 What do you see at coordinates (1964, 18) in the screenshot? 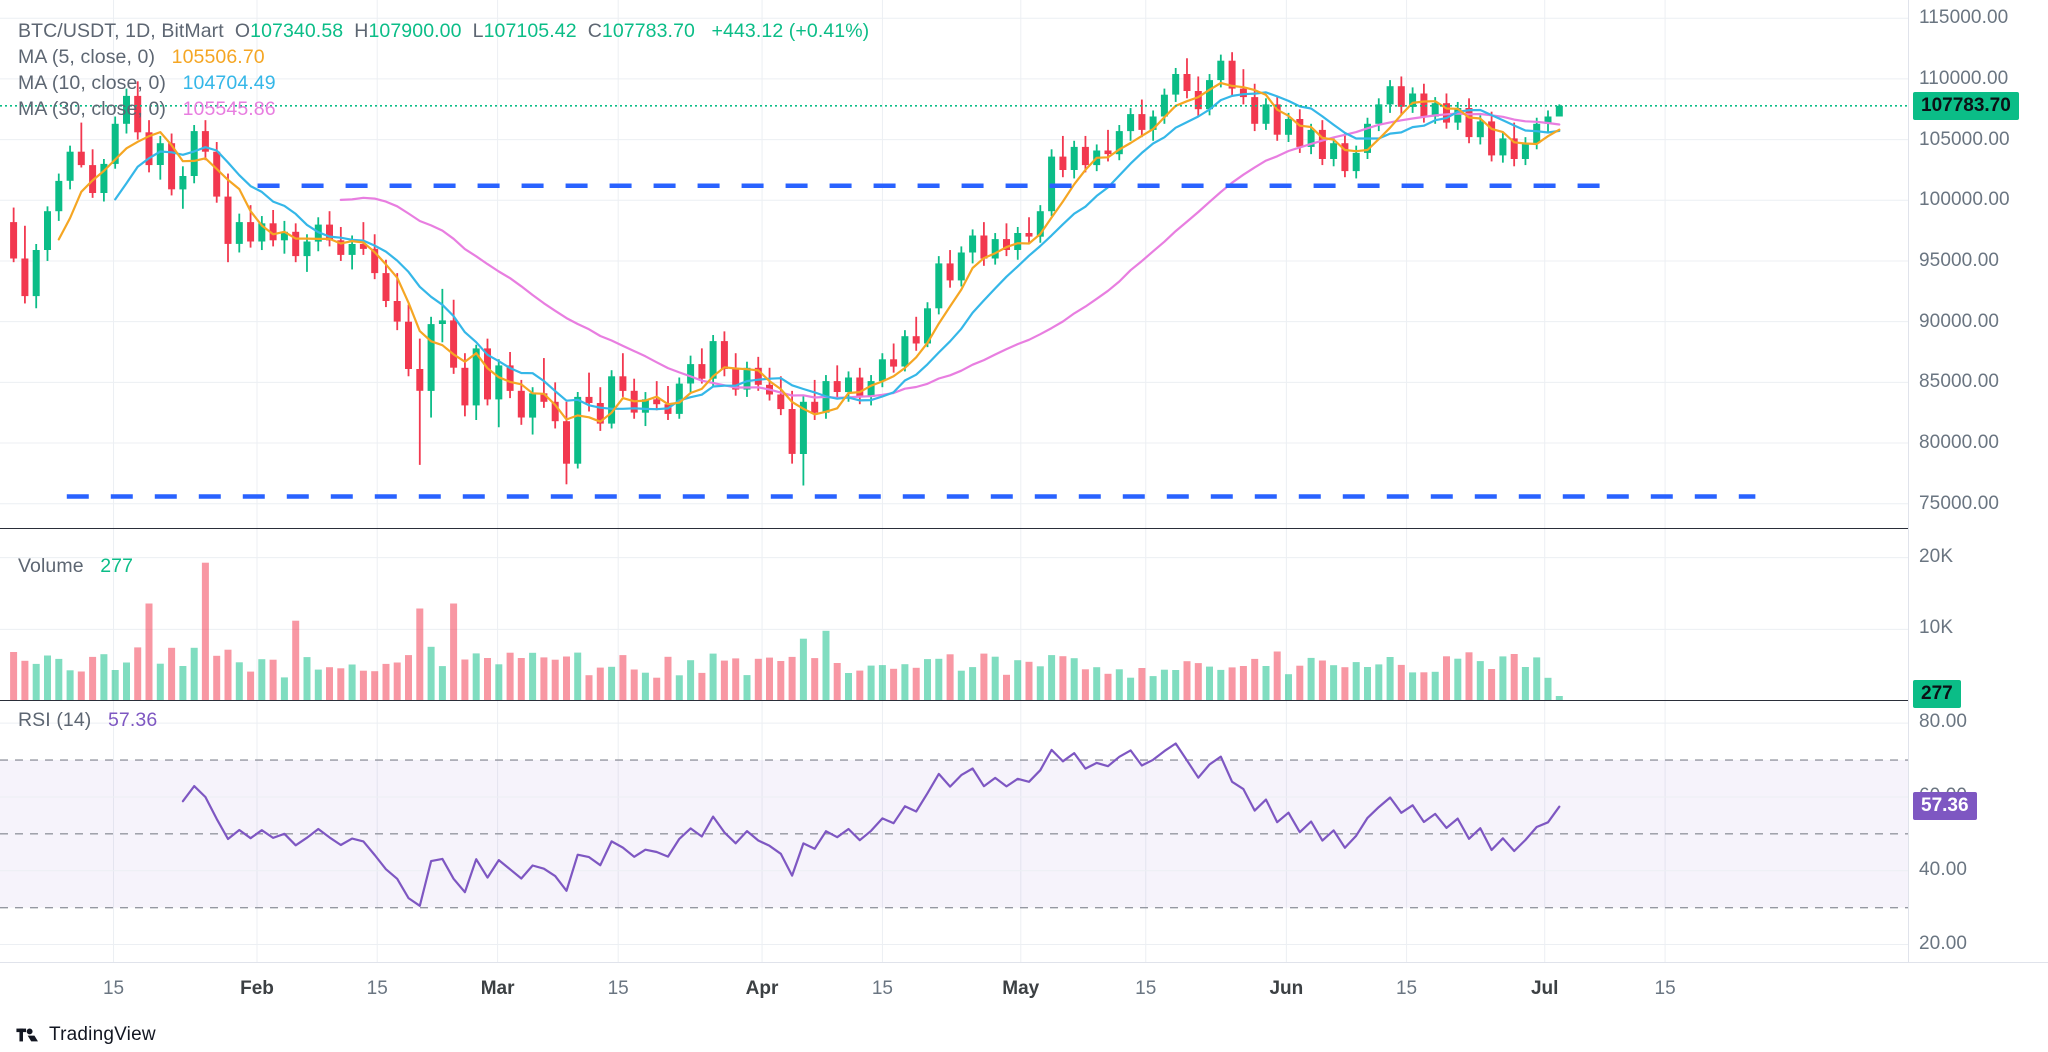
I see `price-axis-label: 115000.00` at bounding box center [1964, 18].